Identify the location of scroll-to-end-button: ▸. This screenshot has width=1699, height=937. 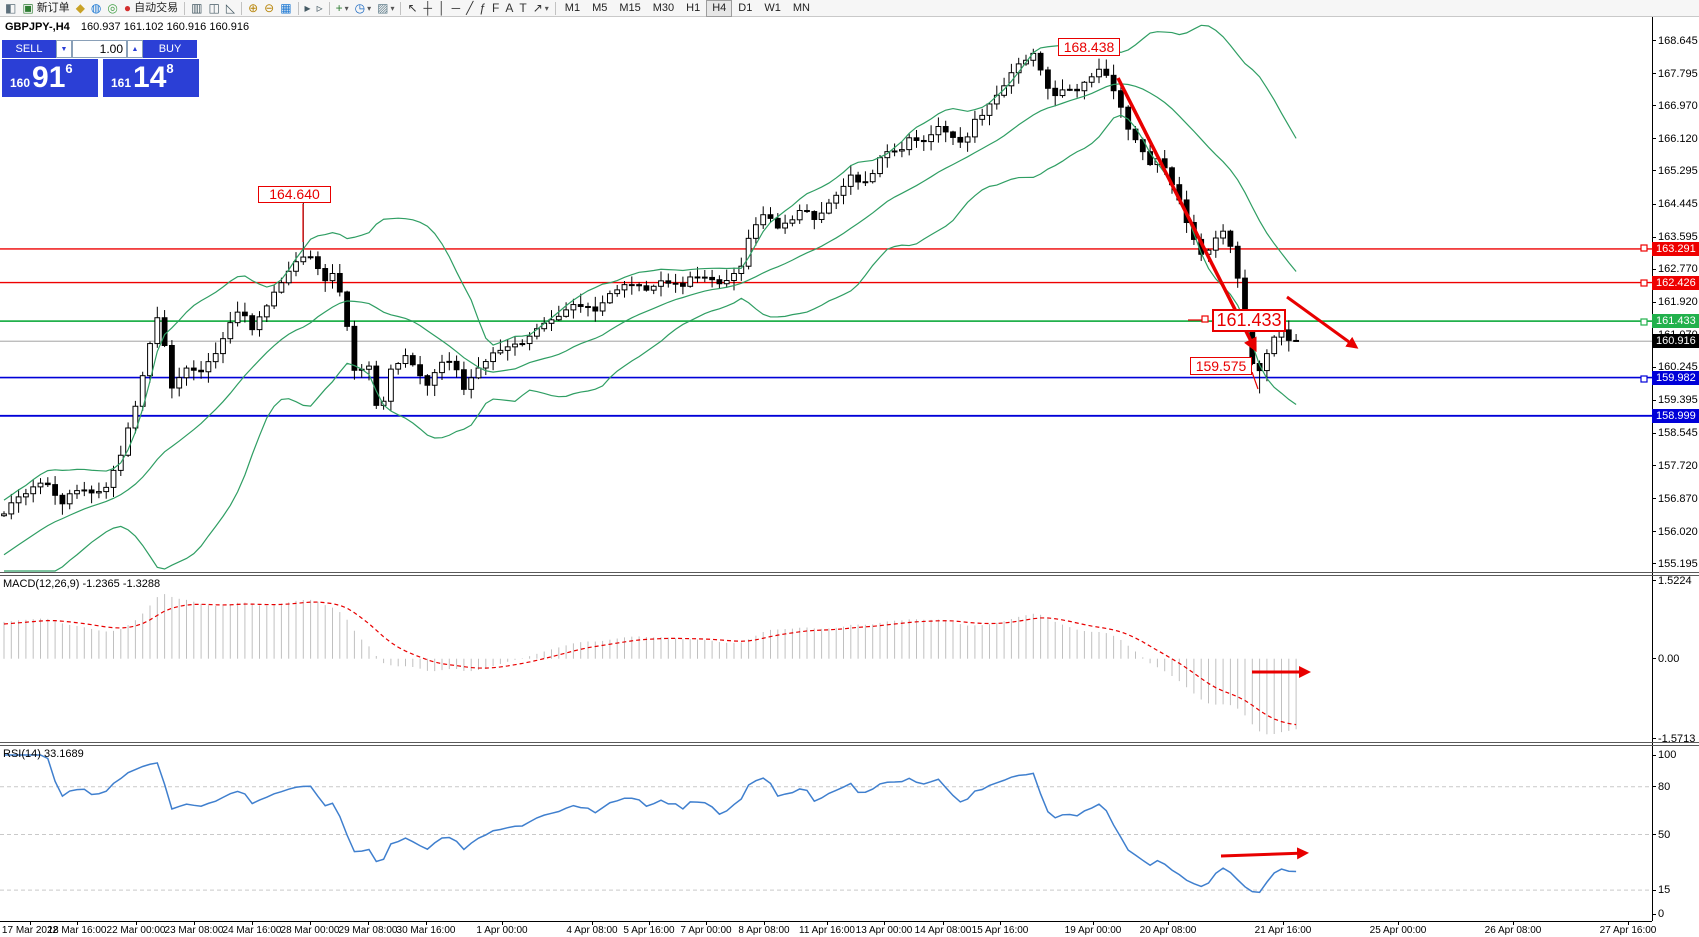
(308, 8).